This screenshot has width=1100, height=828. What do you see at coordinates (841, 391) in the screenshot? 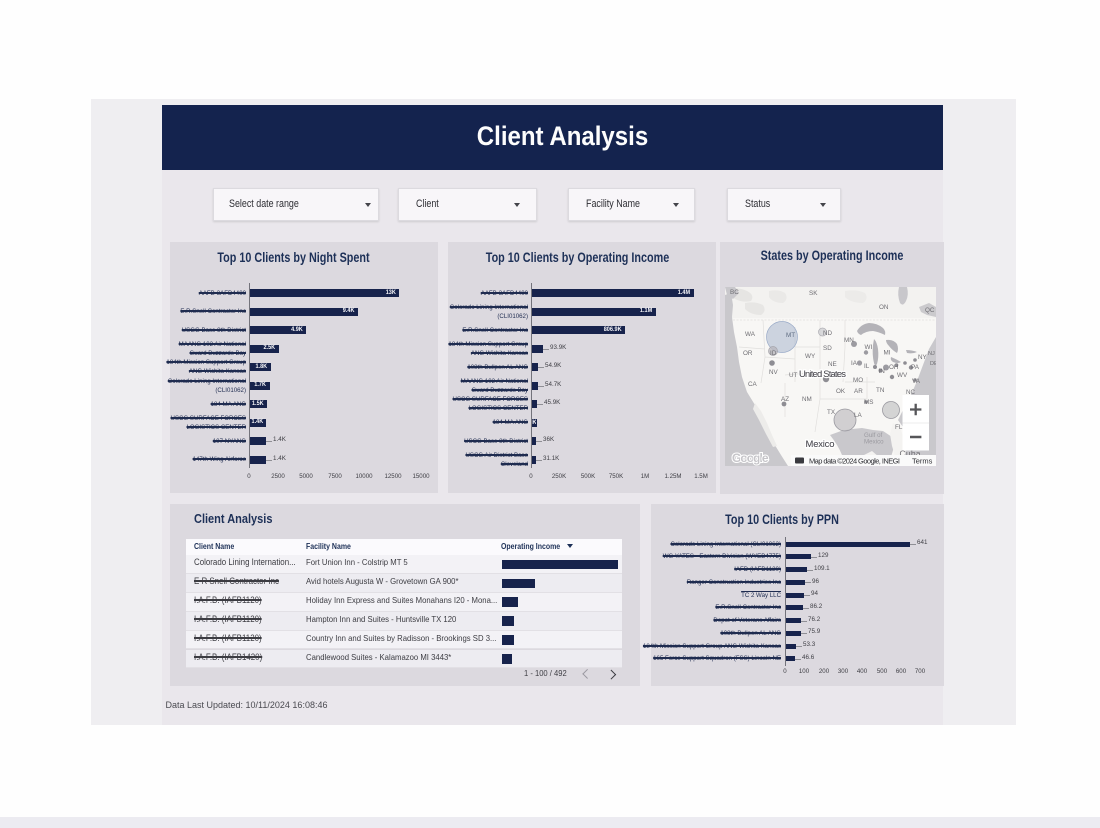
I see `svg-text: OK` at bounding box center [841, 391].